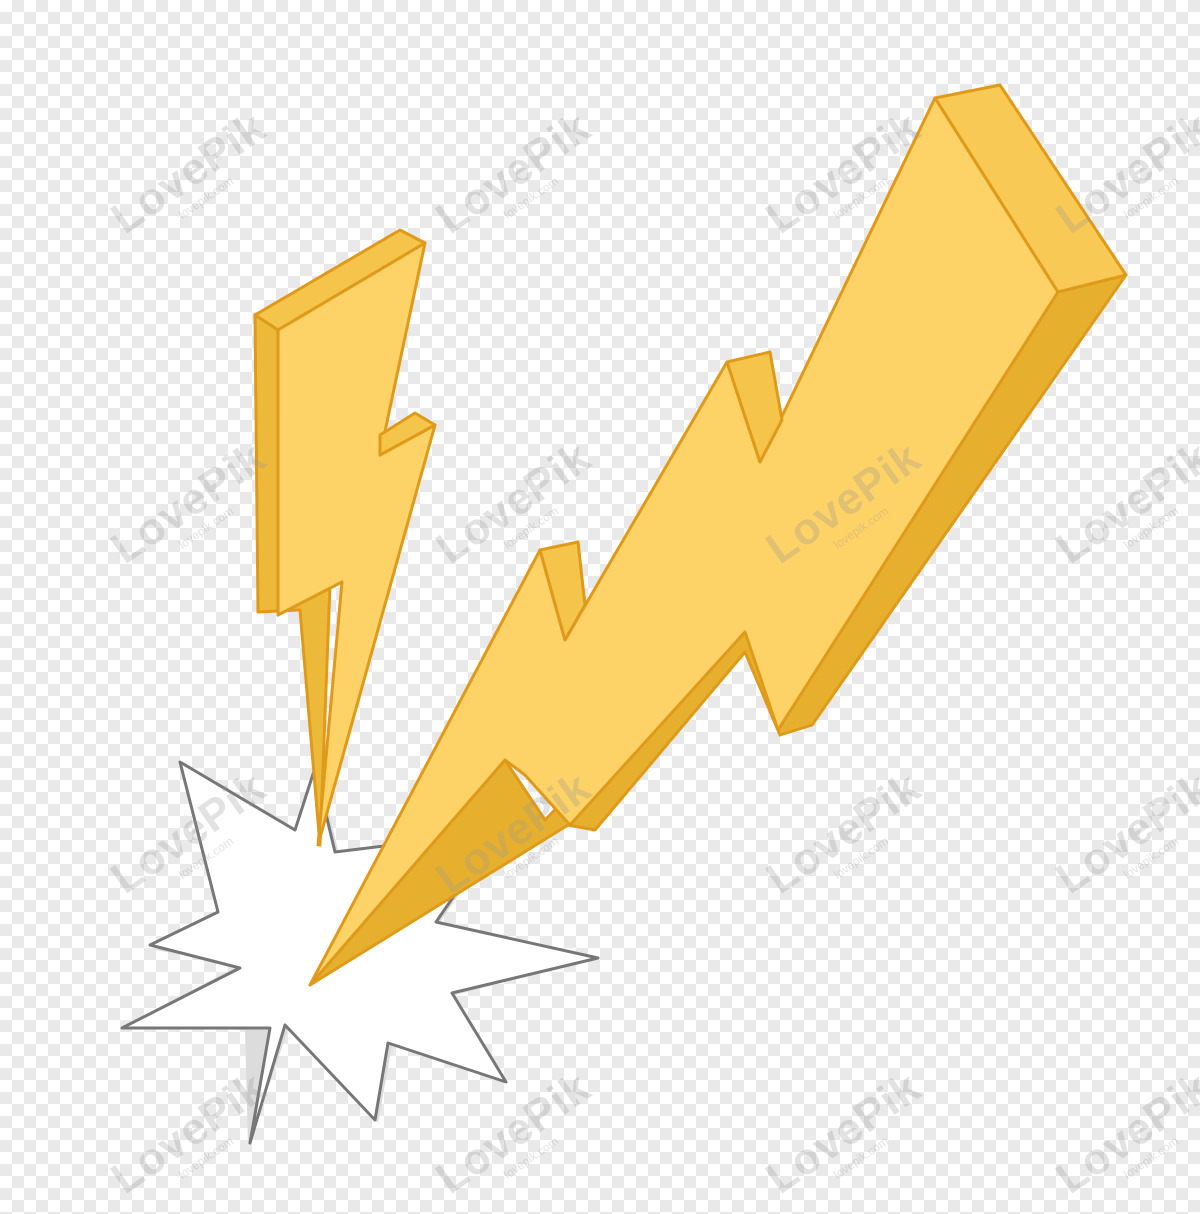 The width and height of the screenshot is (1200, 1214). What do you see at coordinates (754, 407) in the screenshot?
I see `big-bolt-notch-upper` at bounding box center [754, 407].